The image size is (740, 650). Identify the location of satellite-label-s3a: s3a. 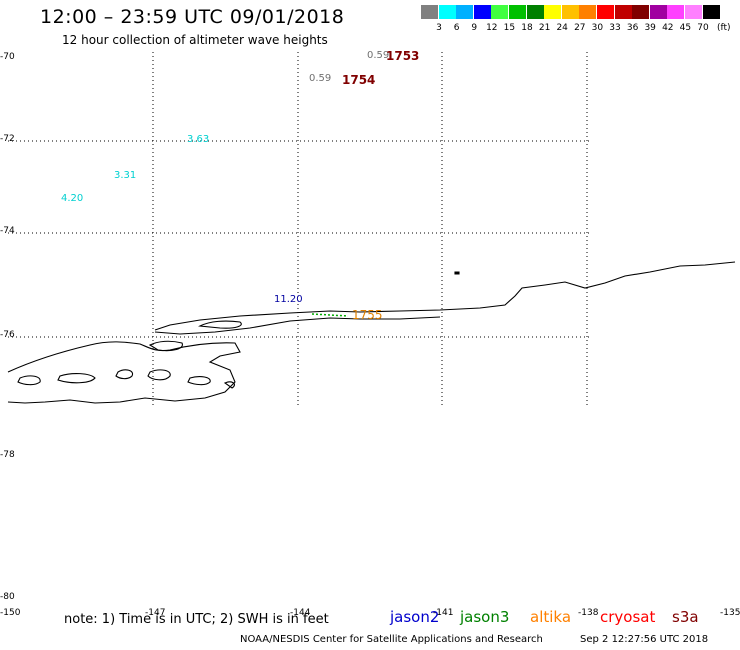
(685, 617).